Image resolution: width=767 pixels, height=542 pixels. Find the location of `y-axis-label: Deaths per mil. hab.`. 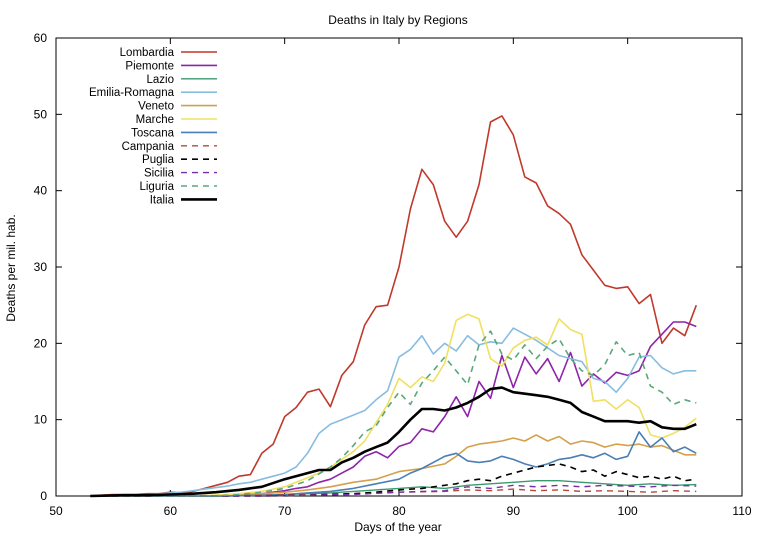

y-axis-label: Deaths per mil. hab. is located at coordinates (11, 267).